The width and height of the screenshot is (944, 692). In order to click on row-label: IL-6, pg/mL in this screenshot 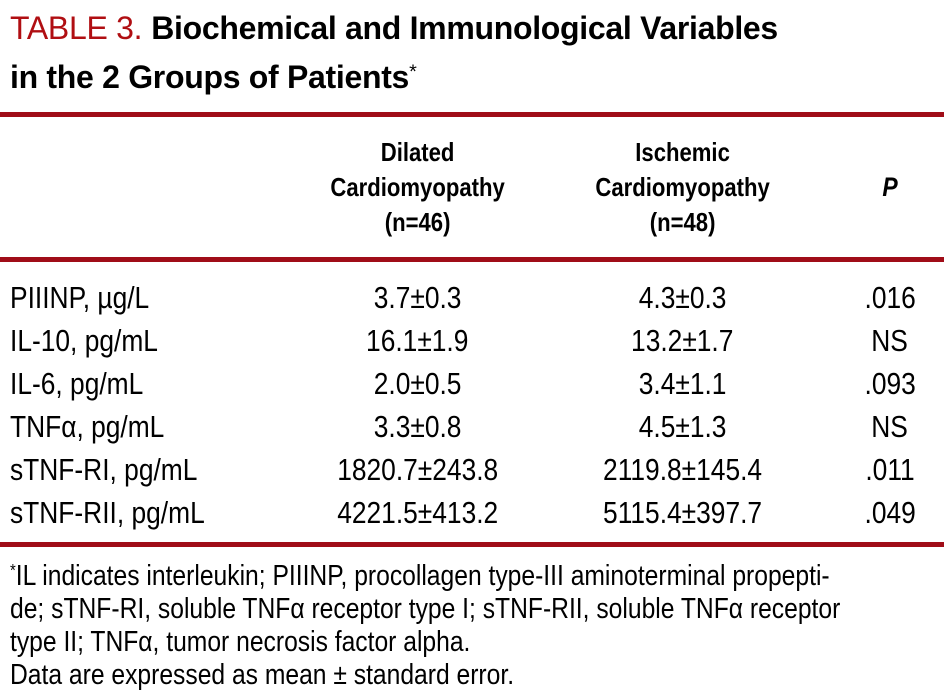, I will do `click(77, 383)`.